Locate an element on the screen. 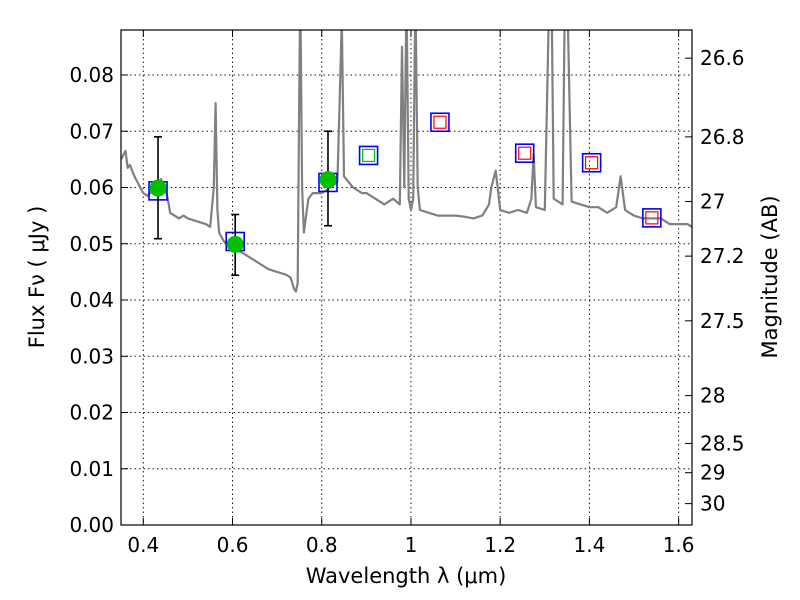  y2-tick-label: 28.5 is located at coordinates (722, 443).